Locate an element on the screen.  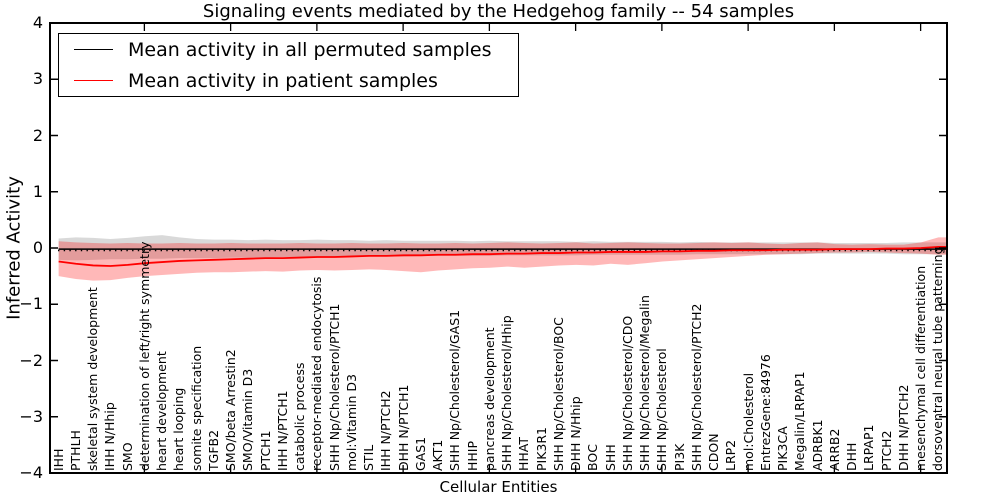
y-tick-label: 4 is located at coordinates (37, 22).